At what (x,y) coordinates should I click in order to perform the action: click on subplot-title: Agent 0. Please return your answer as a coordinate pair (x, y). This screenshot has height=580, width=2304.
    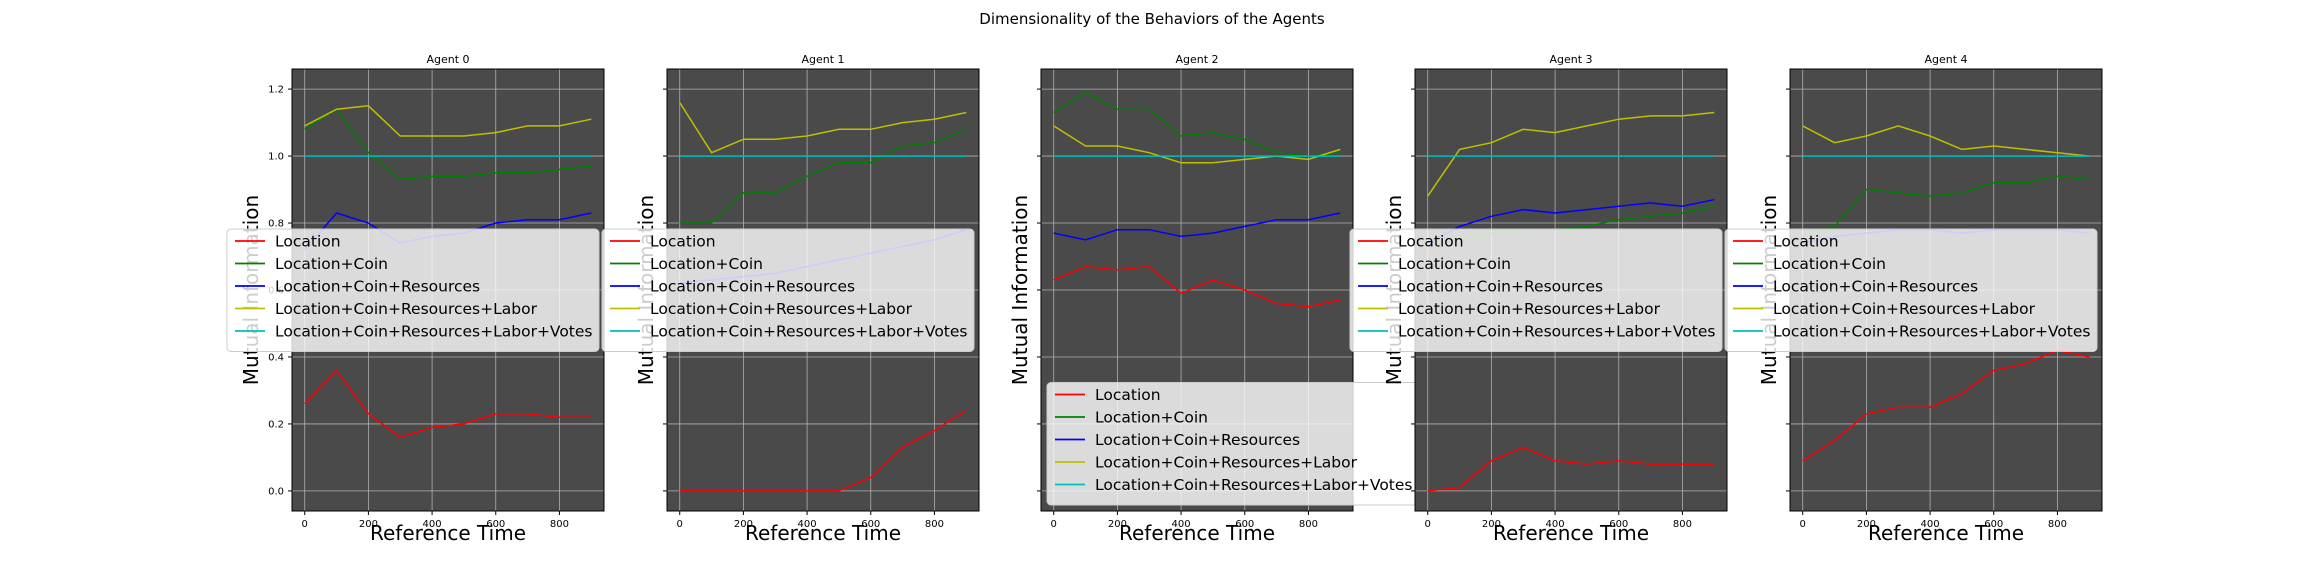
    Looking at the image, I should click on (447, 59).